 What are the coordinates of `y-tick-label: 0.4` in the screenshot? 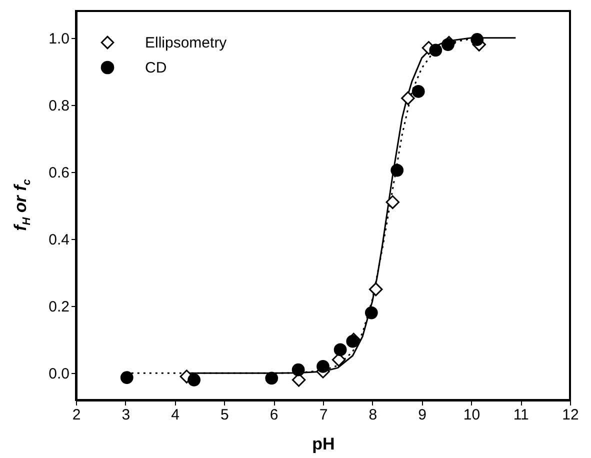 It's located at (59, 240).